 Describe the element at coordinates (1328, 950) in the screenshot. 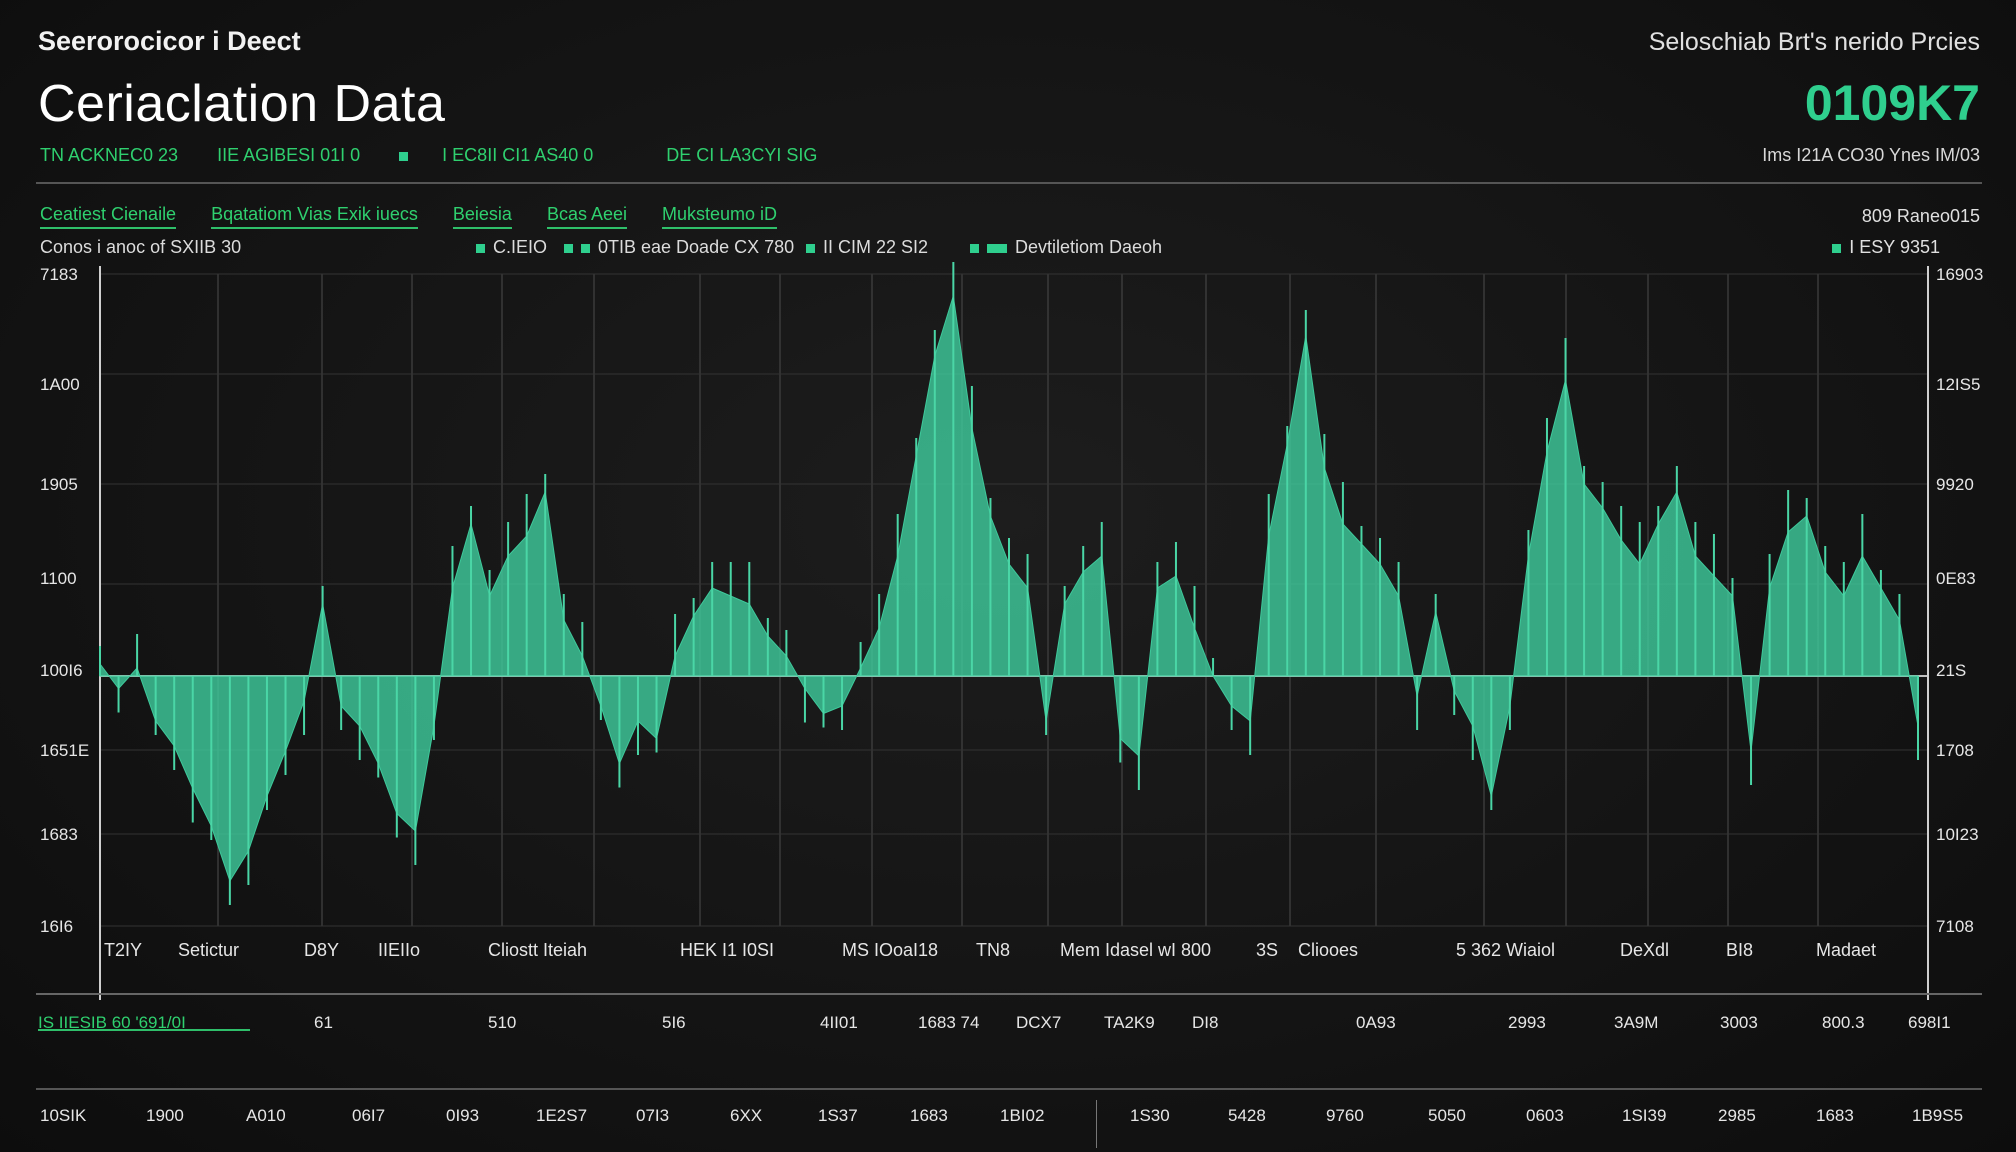

I see `x-band-label: Cliooes` at that location.